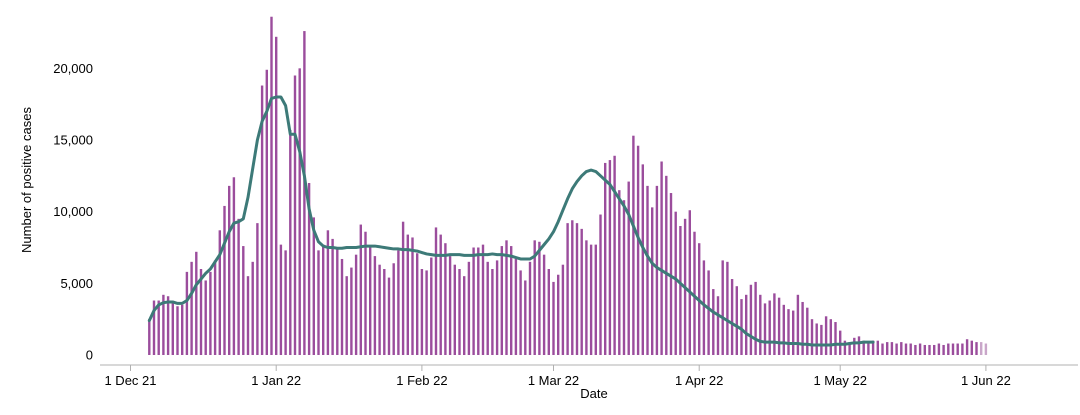 Image resolution: width=1080 pixels, height=415 pixels. Describe the element at coordinates (553, 380) in the screenshot. I see `x-tick-label: 1 Mar 22` at that location.